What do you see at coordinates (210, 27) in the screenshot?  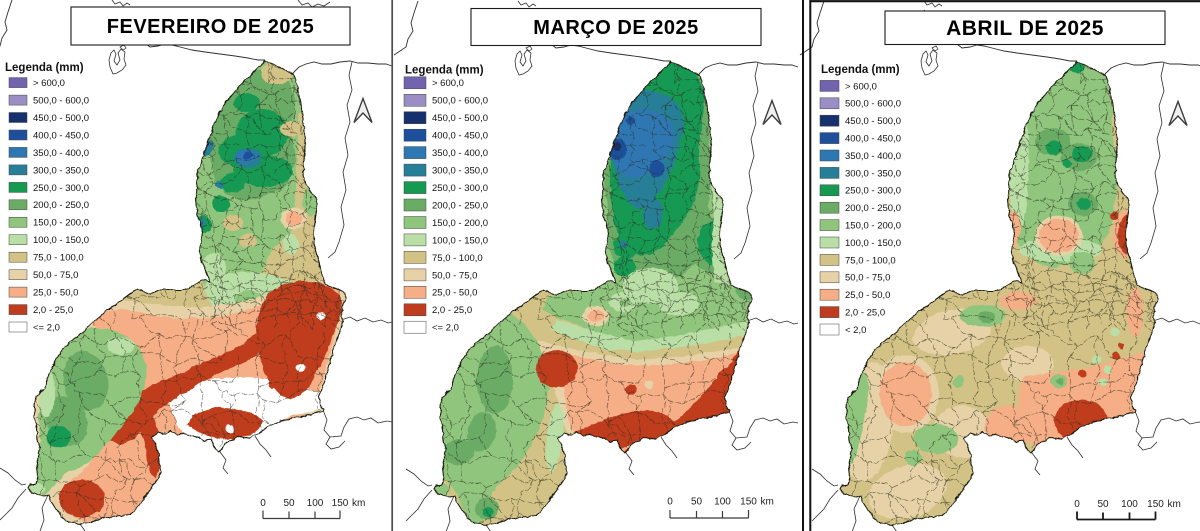 I see `svg-text: FEVEREIRO DE 2025` at bounding box center [210, 27].